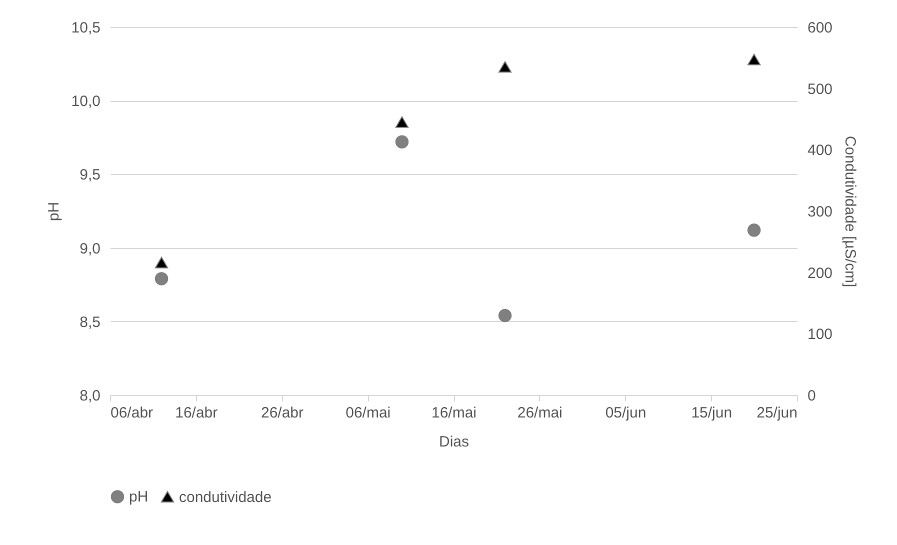  I want to click on x-axis-title: Dias, so click(454, 442).